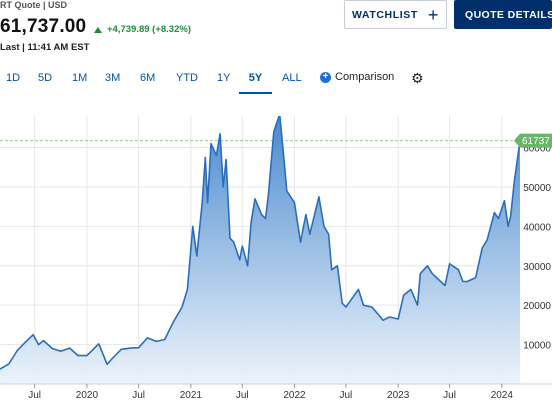 This screenshot has height=400, width=552. Describe the element at coordinates (537, 248) in the screenshot. I see `y-axis: 10000 20000 30000 40000 50000 60000` at that location.